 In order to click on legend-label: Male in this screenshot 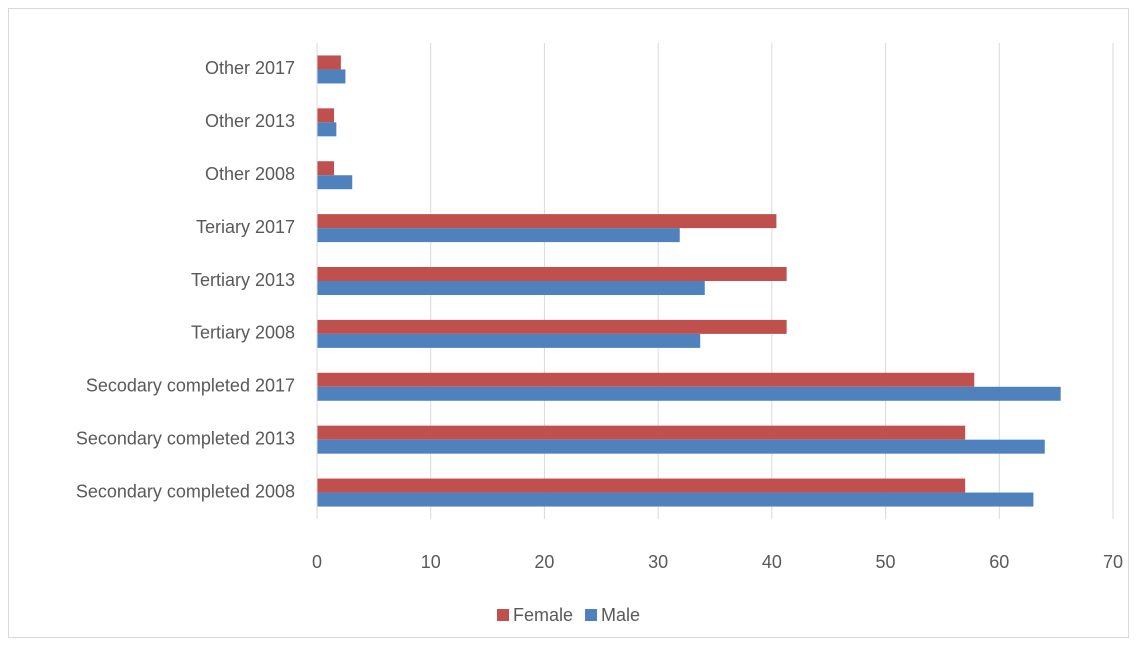, I will do `click(620, 615)`.